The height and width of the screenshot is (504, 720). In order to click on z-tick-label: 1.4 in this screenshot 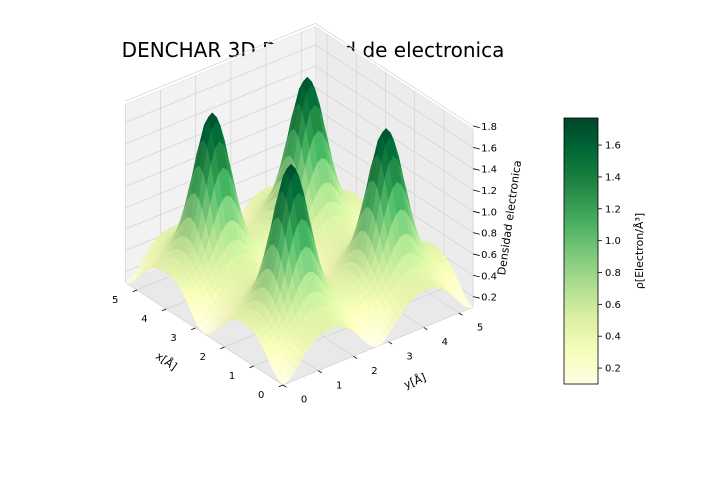, I will do `click(489, 170)`.